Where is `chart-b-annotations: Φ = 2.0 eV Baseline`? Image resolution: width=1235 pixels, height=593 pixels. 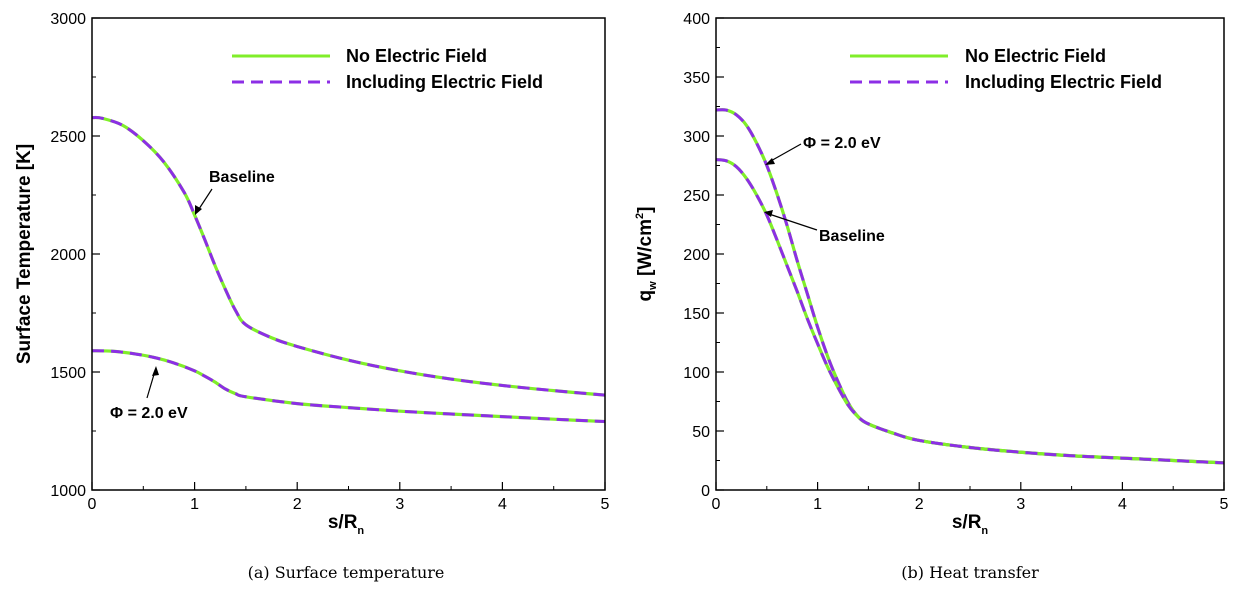 chart-b-annotations: Φ = 2.0 eV Baseline is located at coordinates (824, 190).